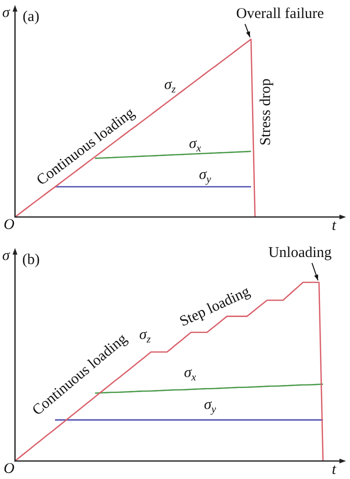  Describe the element at coordinates (280, 14) in the screenshot. I see `text: Overall failure` at that location.